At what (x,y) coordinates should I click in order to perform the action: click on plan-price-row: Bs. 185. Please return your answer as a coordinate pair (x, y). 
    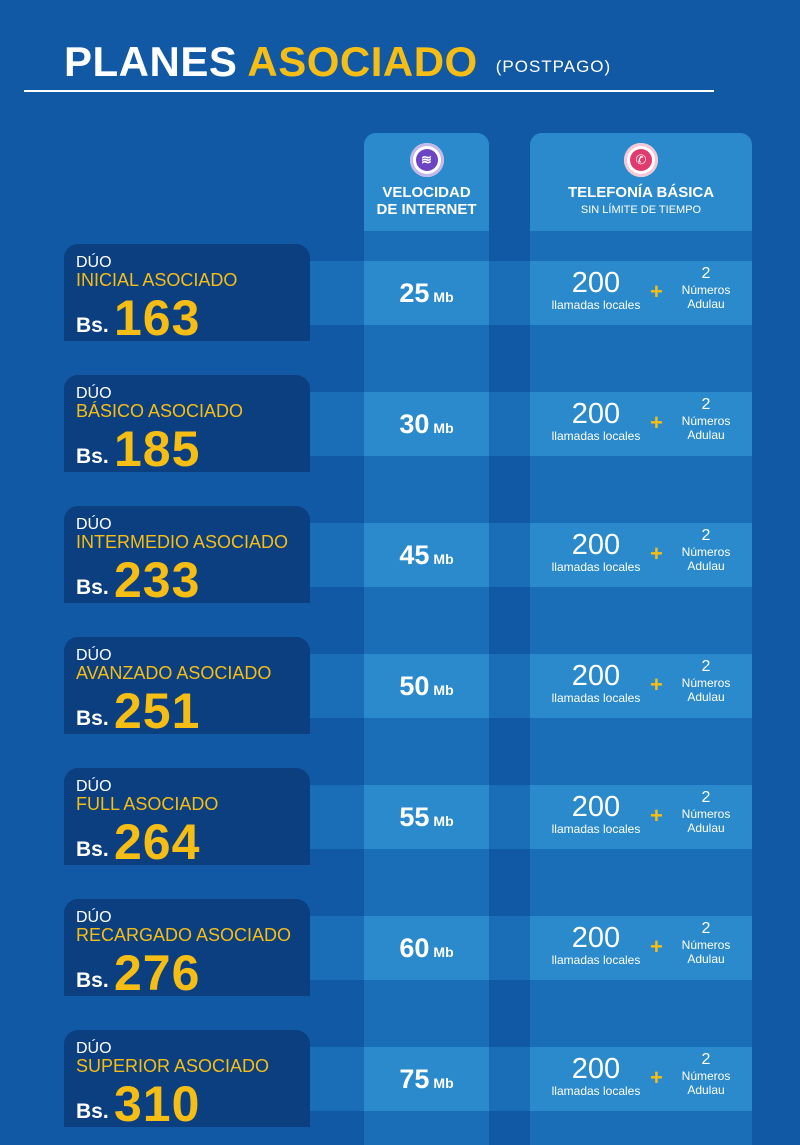
    Looking at the image, I should click on (193, 449).